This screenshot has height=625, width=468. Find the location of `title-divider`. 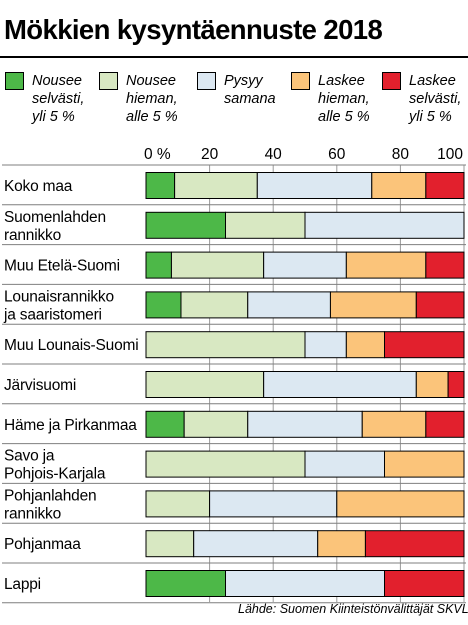

title-divider is located at coordinates (234, 57).